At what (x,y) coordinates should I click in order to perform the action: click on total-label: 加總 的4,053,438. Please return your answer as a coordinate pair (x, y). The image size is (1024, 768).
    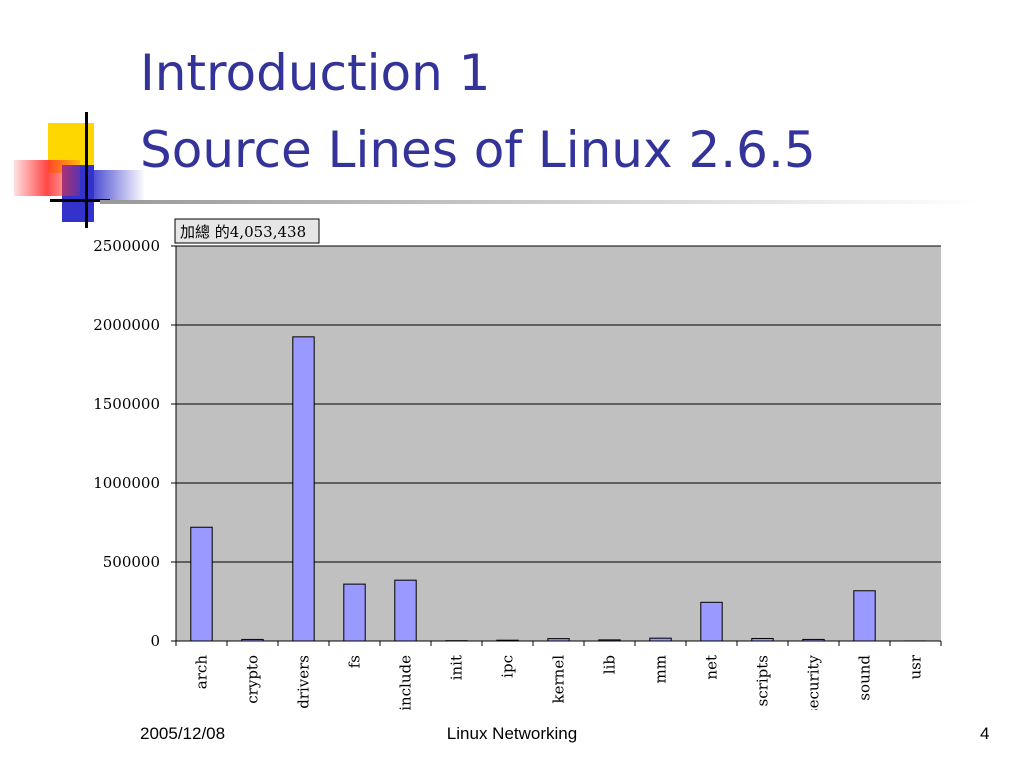
    Looking at the image, I should click on (243, 232).